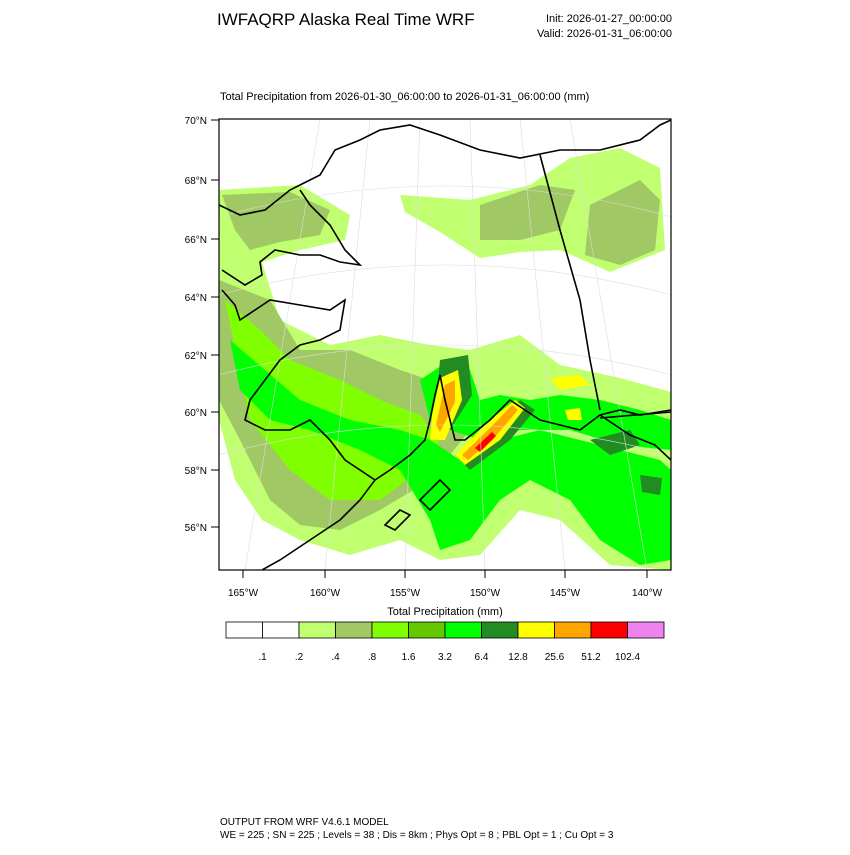 The height and width of the screenshot is (855, 850). What do you see at coordinates (299, 657) in the screenshot?
I see `colorbar-label: .2` at bounding box center [299, 657].